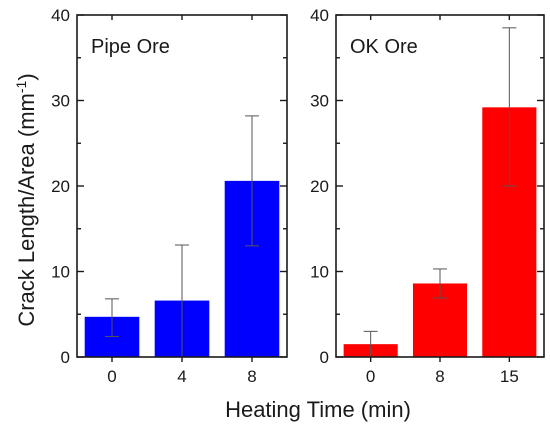 The height and width of the screenshot is (434, 550). Describe the element at coordinates (318, 409) in the screenshot. I see `x-axis-title: Heating Time (min)` at that location.